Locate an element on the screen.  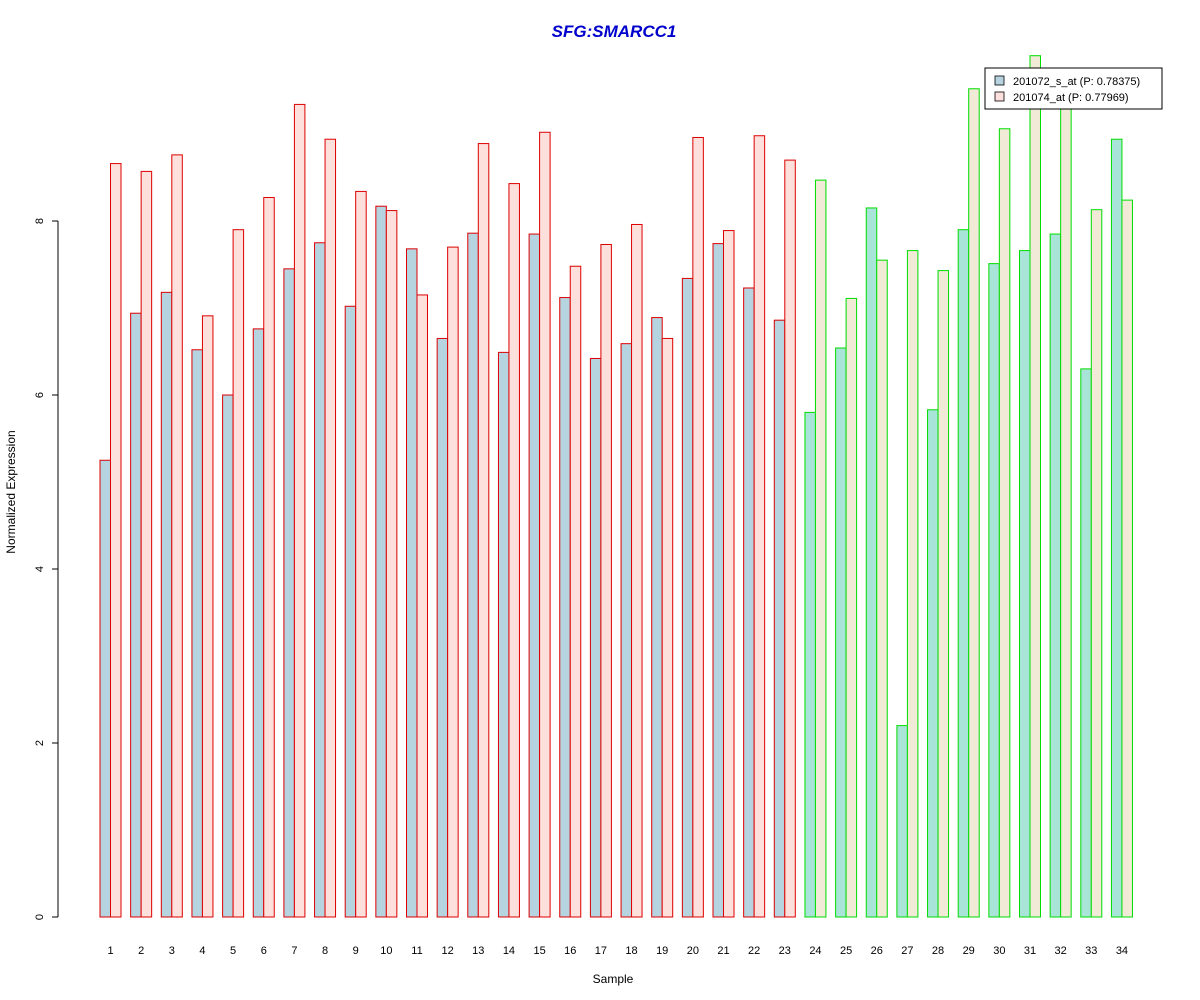
x-tick-label: 25 is located at coordinates (846, 951).